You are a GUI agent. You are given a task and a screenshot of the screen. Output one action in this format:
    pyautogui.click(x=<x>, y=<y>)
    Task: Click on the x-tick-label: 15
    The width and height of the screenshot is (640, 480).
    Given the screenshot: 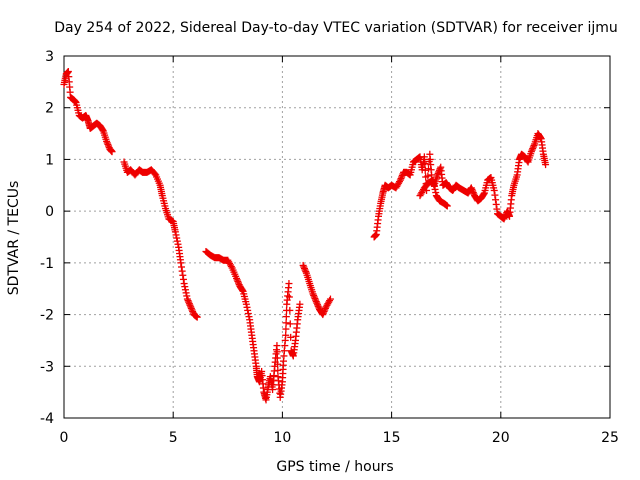 What is the action you would take?
    pyautogui.click(x=392, y=438)
    